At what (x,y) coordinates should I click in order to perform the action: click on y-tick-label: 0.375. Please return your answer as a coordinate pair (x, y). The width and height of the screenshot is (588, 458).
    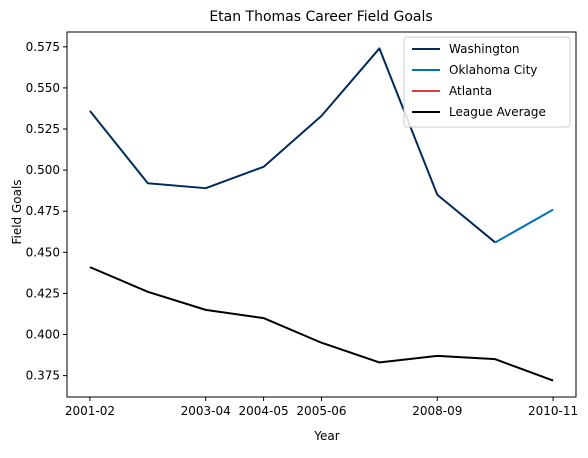
    Looking at the image, I should click on (43, 376).